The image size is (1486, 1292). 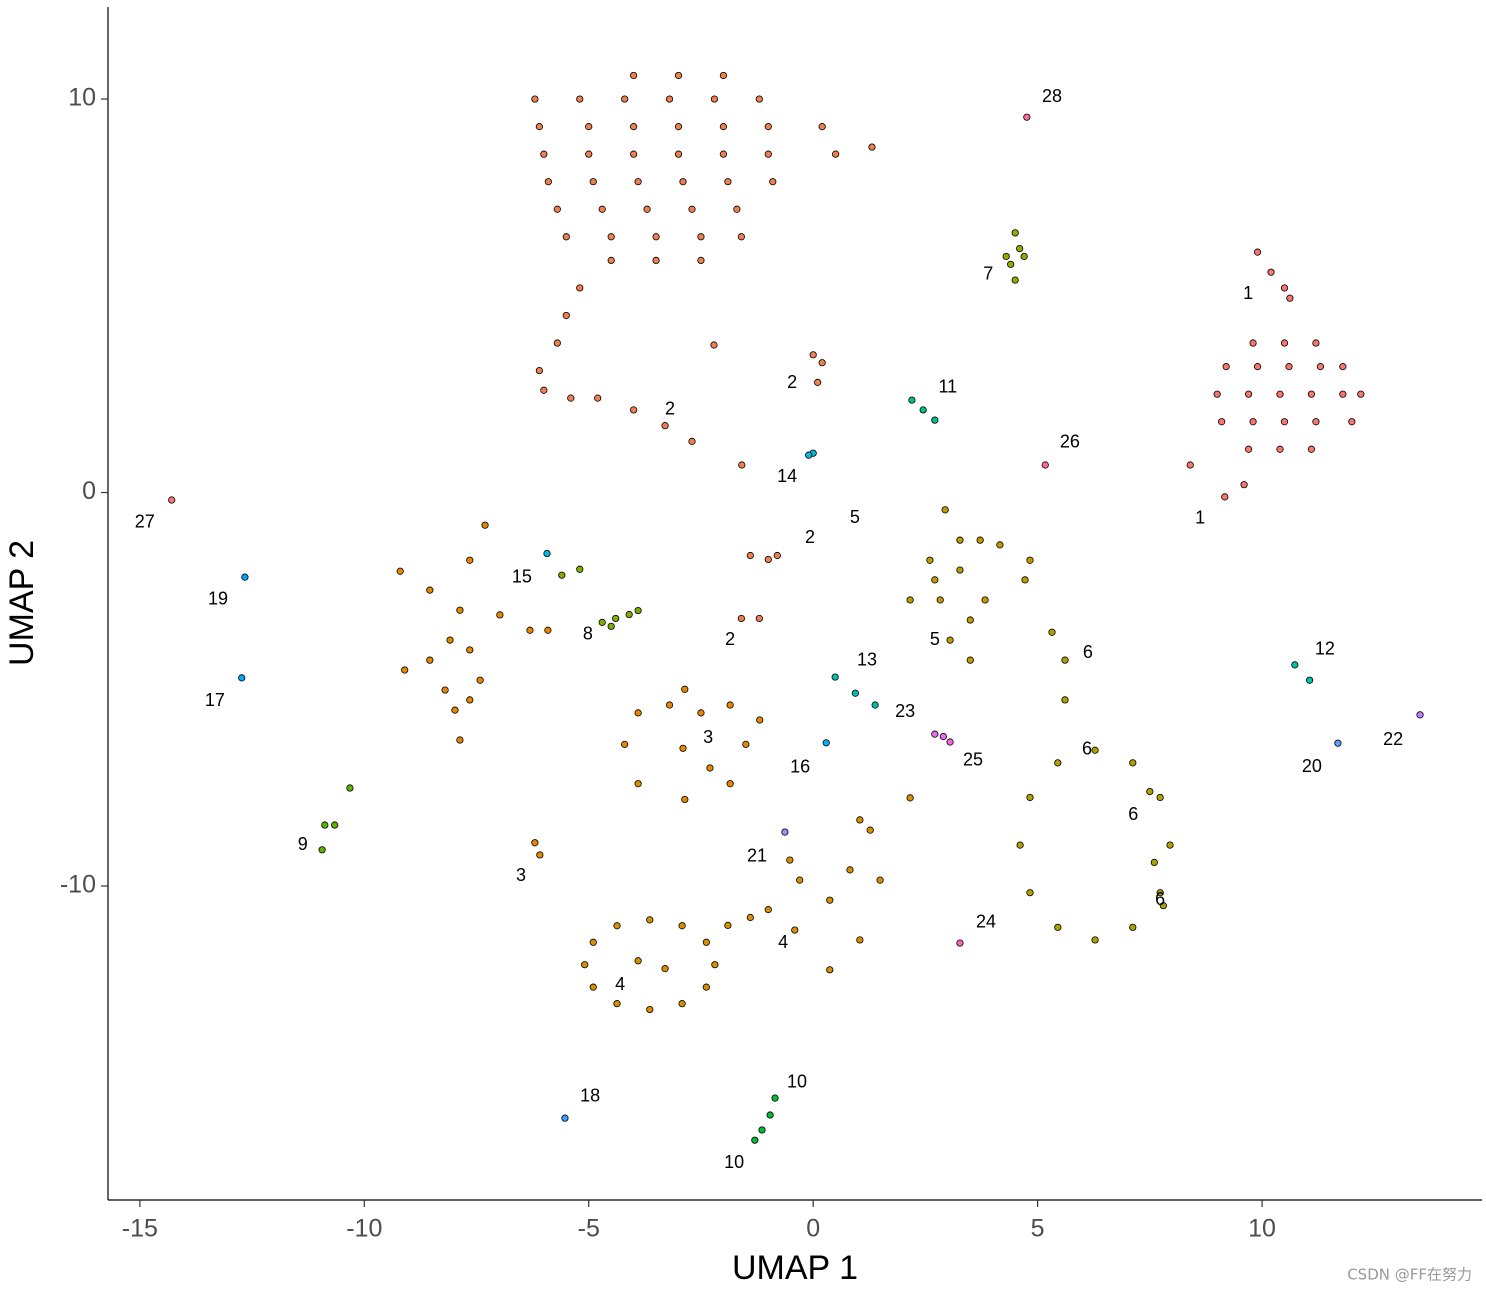 What do you see at coordinates (935, 639) in the screenshot?
I see `cluster-label: 5` at bounding box center [935, 639].